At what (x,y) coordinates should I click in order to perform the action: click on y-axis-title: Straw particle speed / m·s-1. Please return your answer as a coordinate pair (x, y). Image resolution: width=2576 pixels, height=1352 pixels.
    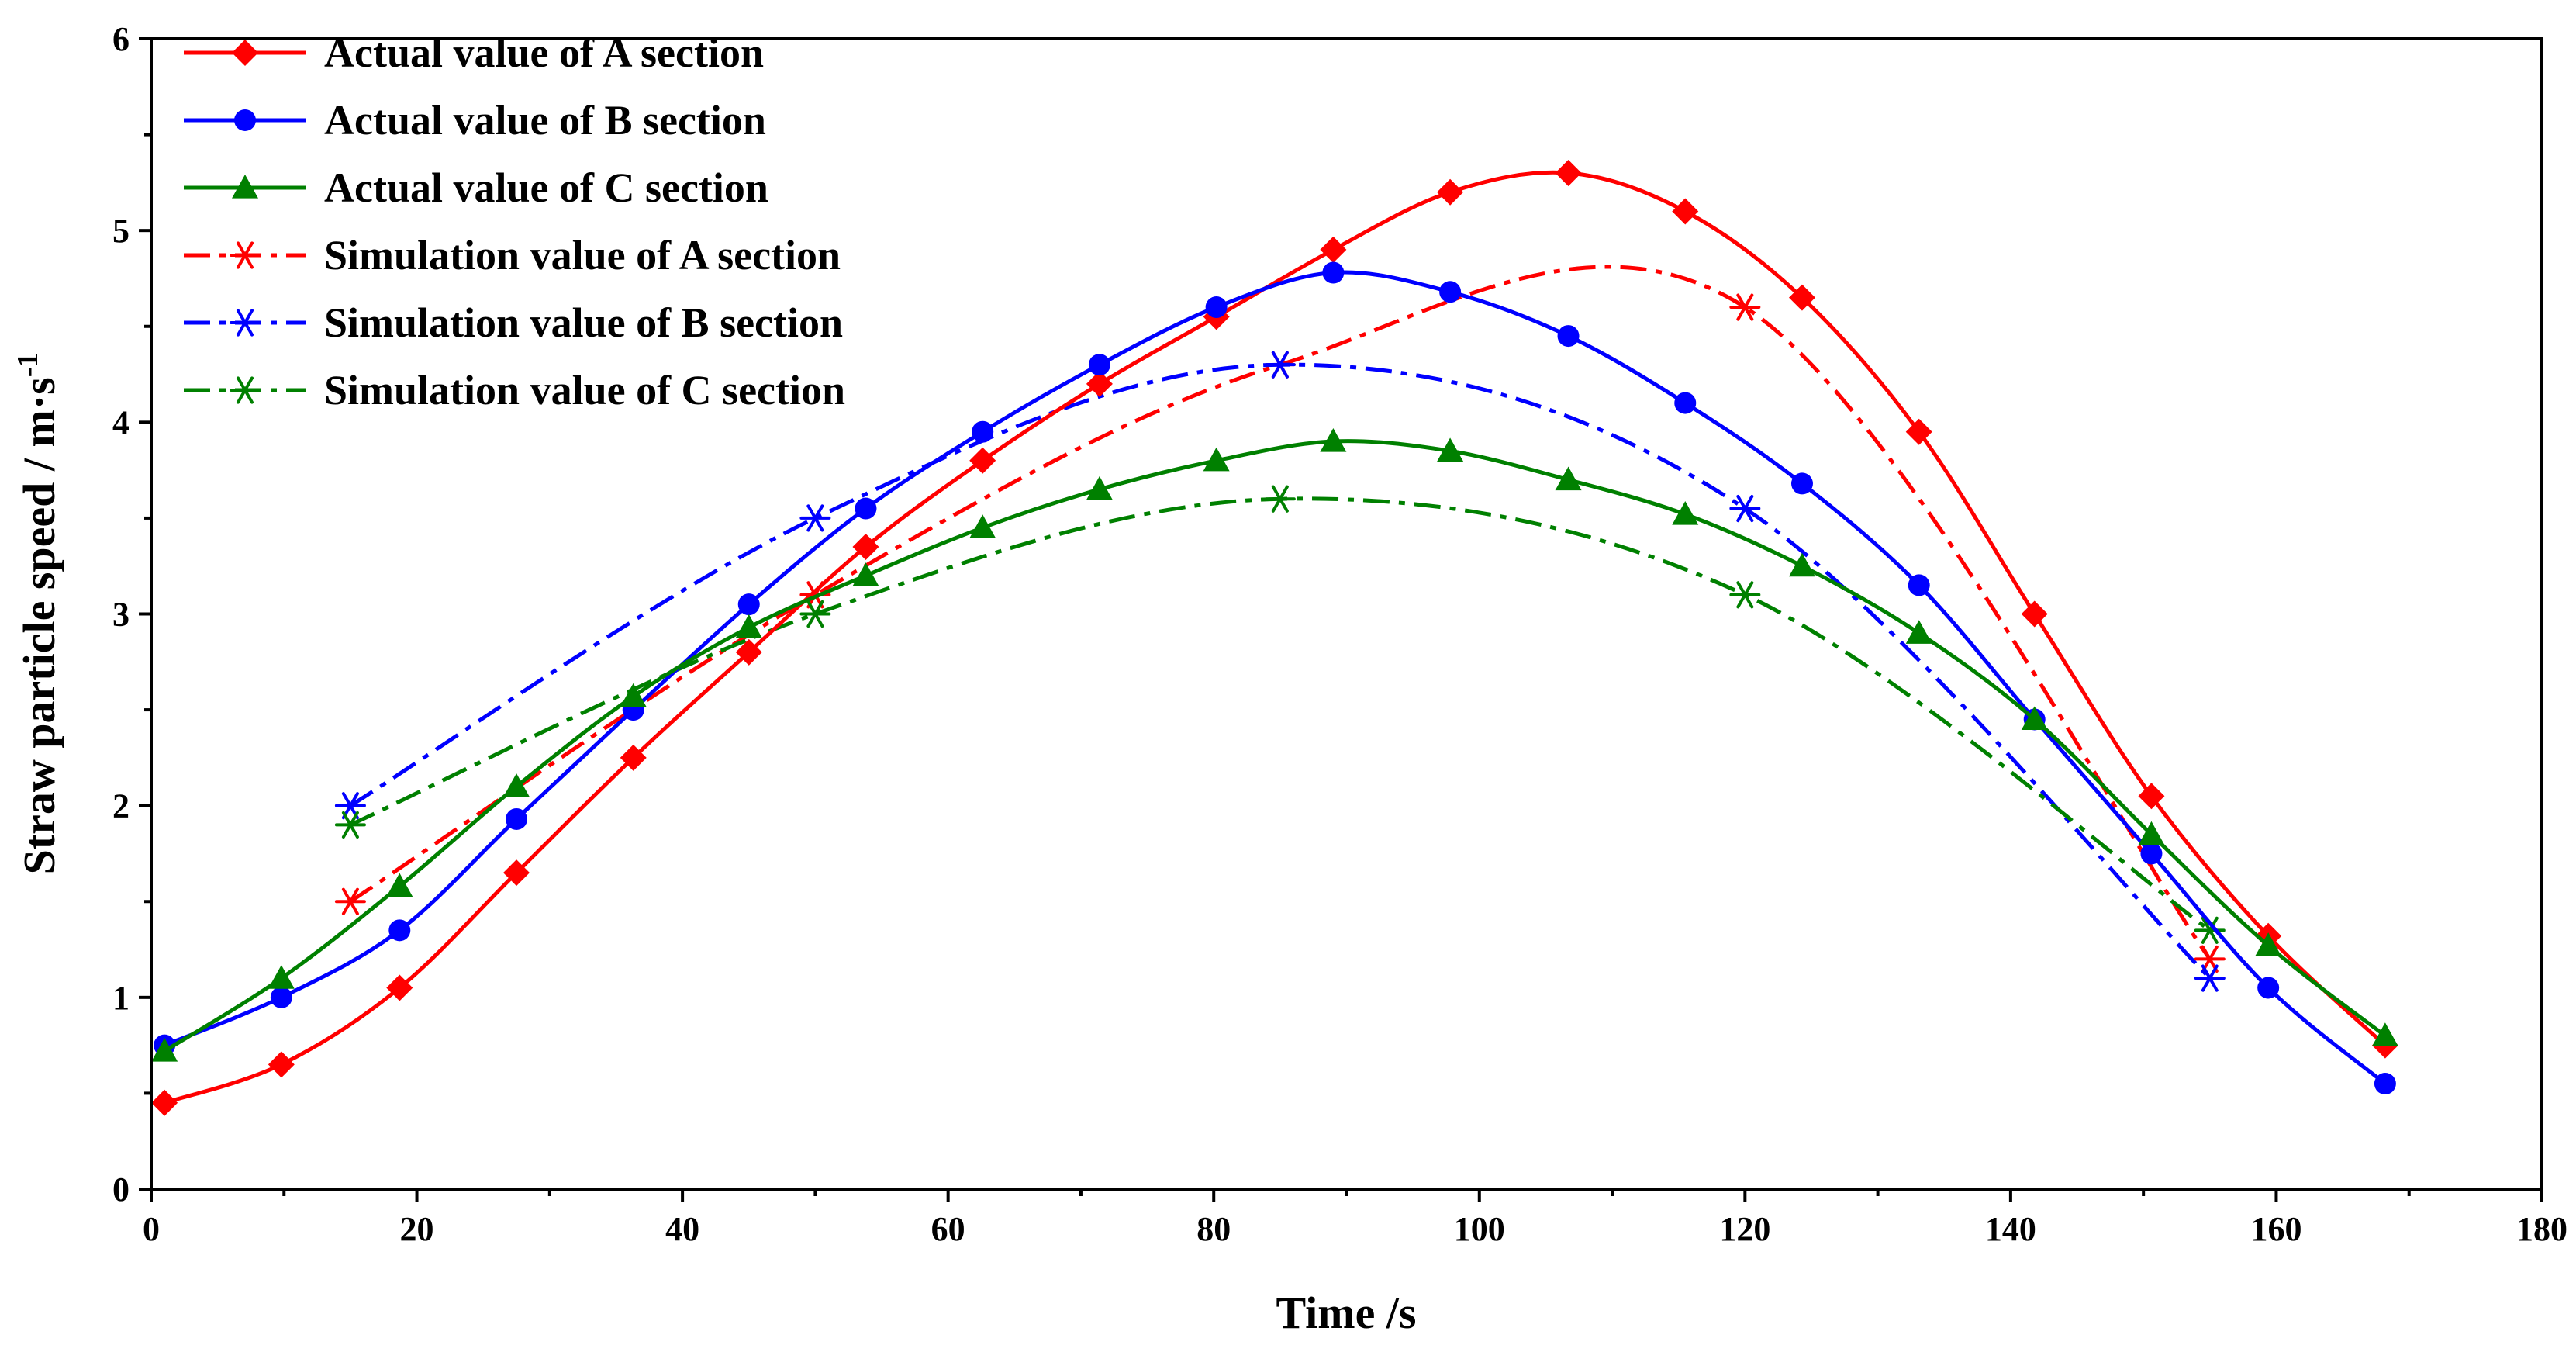
    Looking at the image, I should click on (38, 614).